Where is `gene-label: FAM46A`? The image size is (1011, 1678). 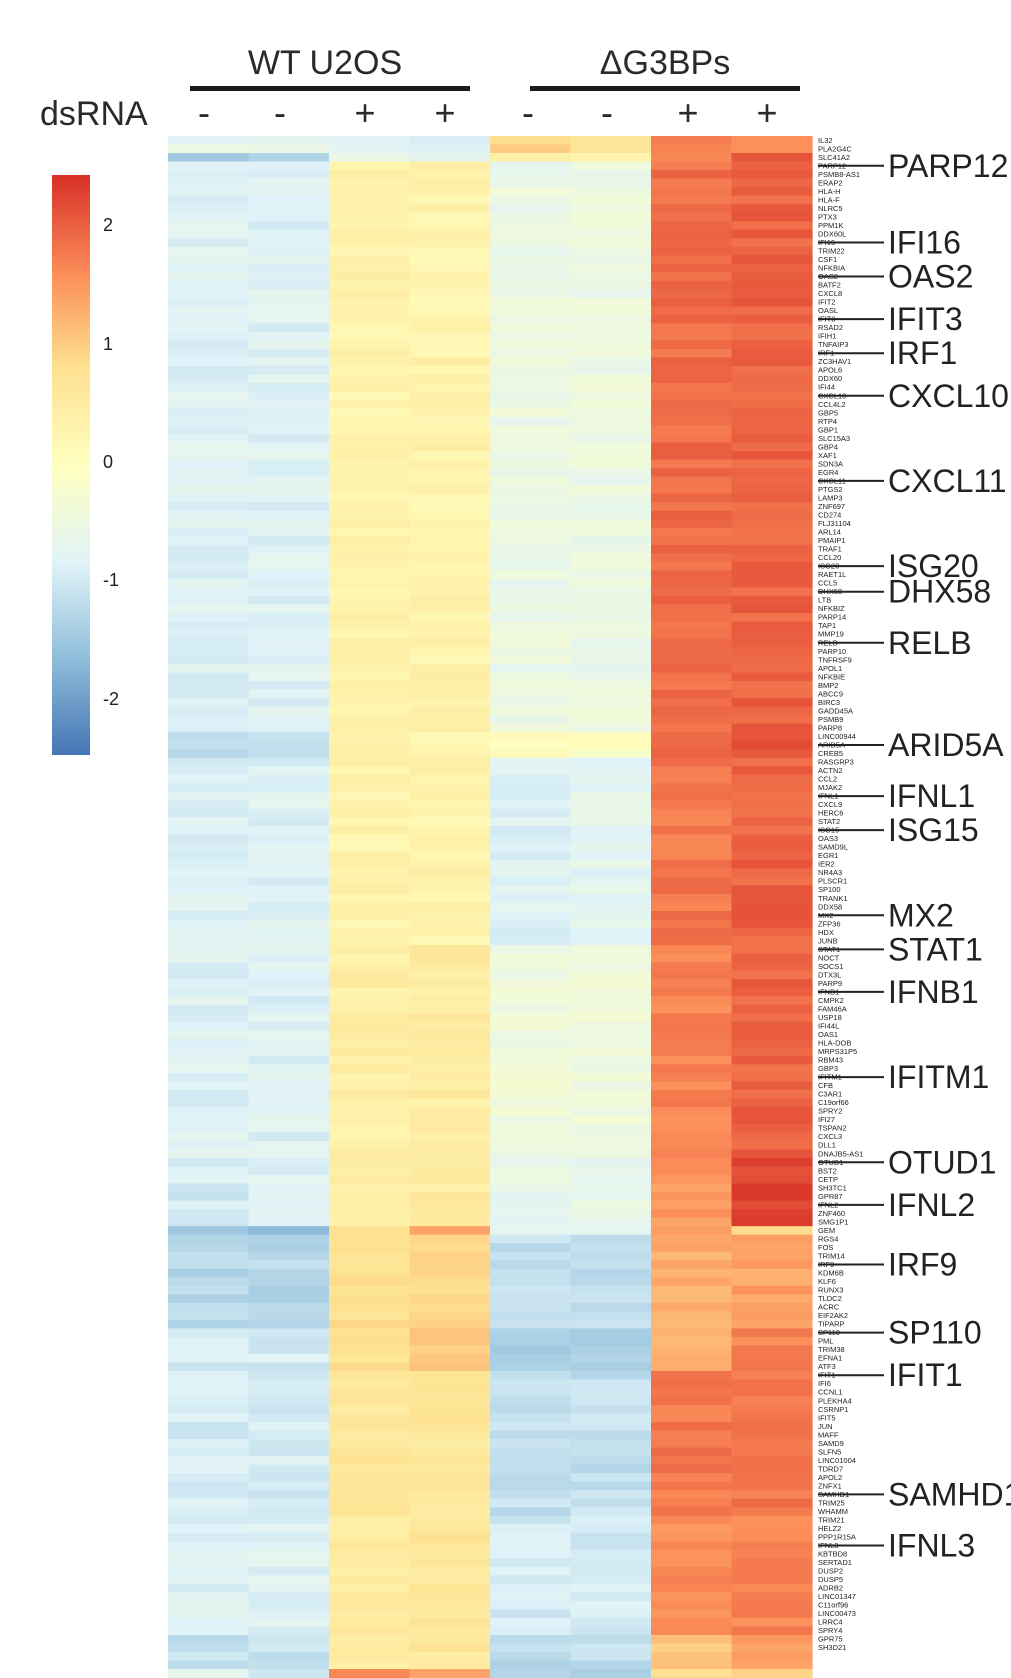 gene-label: FAM46A is located at coordinates (832, 1009).